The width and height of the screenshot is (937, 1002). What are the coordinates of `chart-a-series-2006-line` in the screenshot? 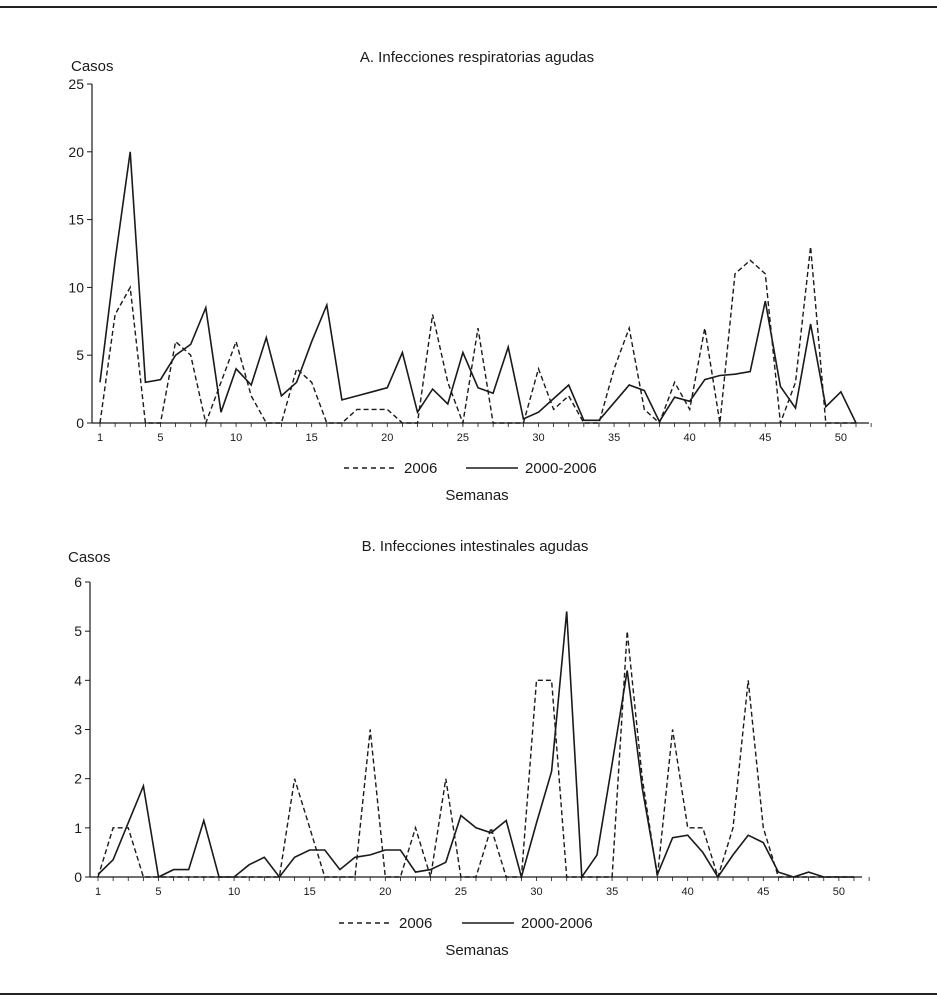 It's located at (477, 336).